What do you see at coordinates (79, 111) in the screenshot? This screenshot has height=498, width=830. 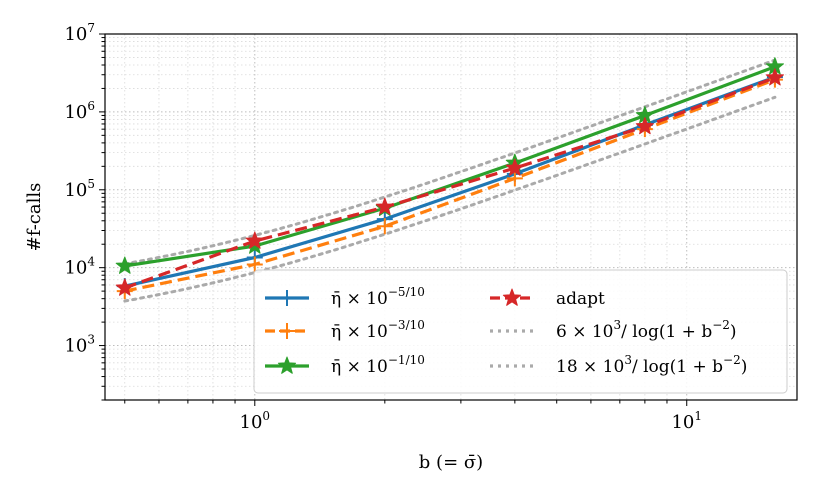 I see `y-tick-label: 10⁶` at bounding box center [79, 111].